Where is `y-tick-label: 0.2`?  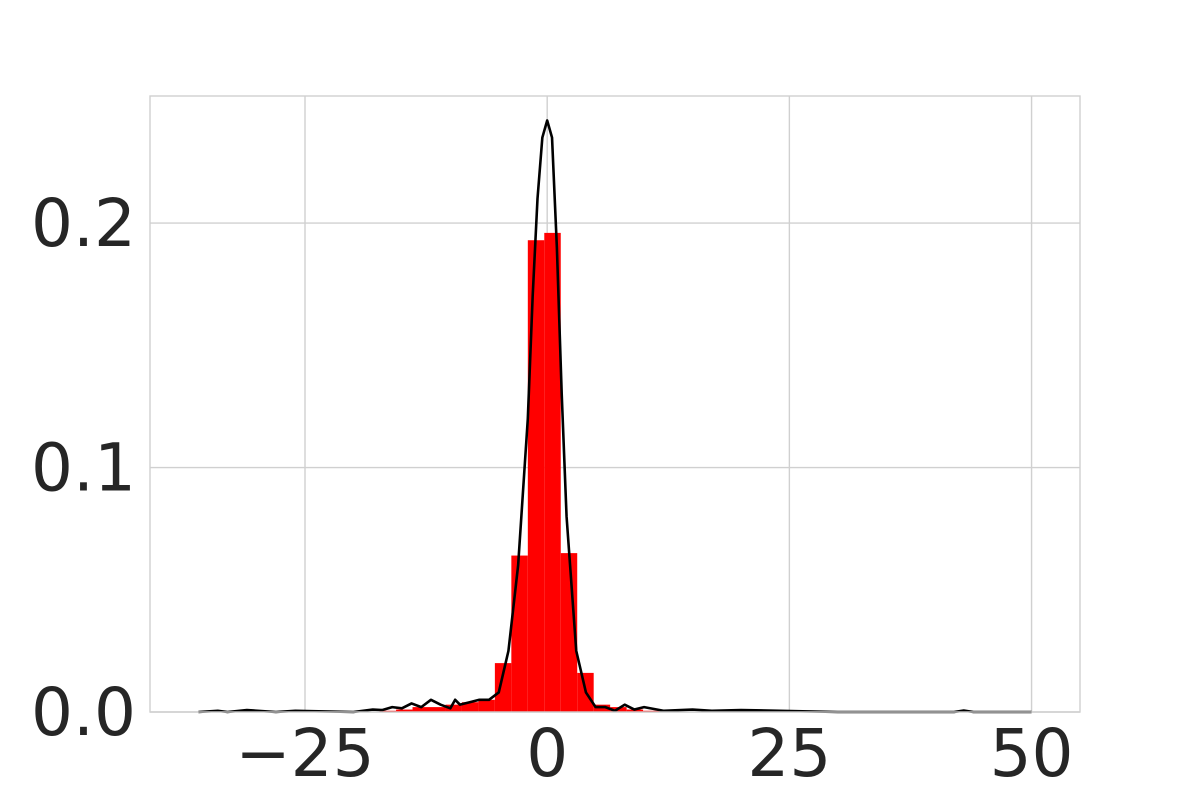 y-tick-label: 0.2 is located at coordinates (83, 223).